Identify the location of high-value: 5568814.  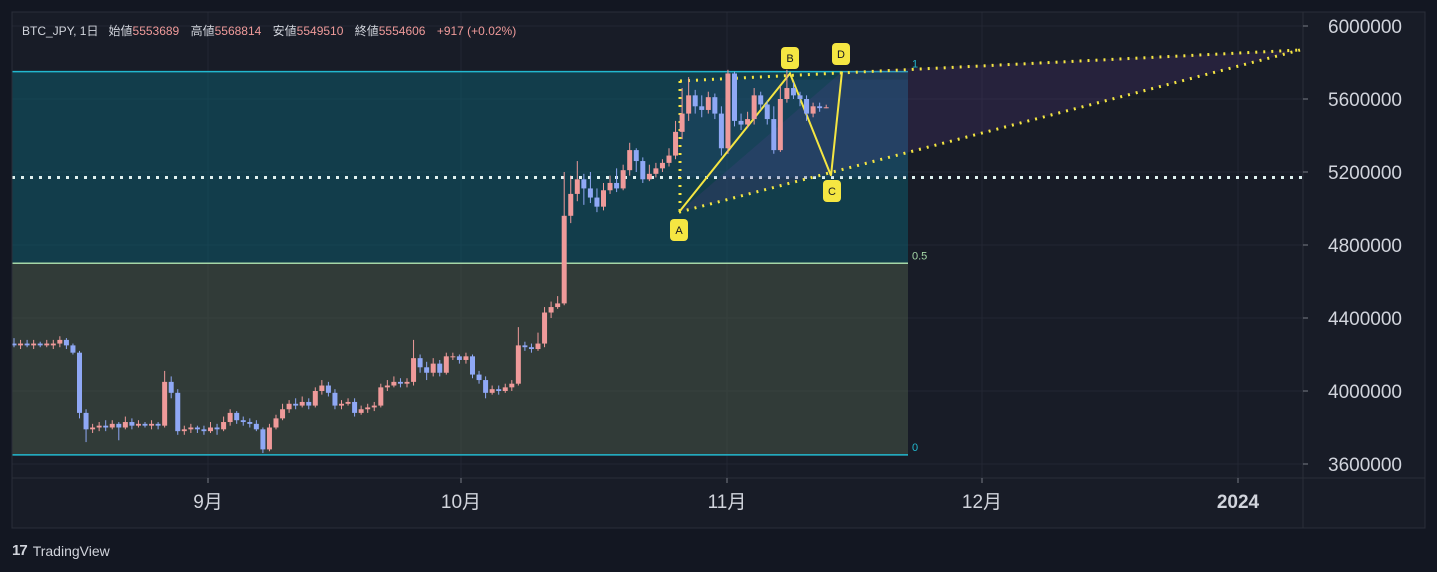
(238, 31).